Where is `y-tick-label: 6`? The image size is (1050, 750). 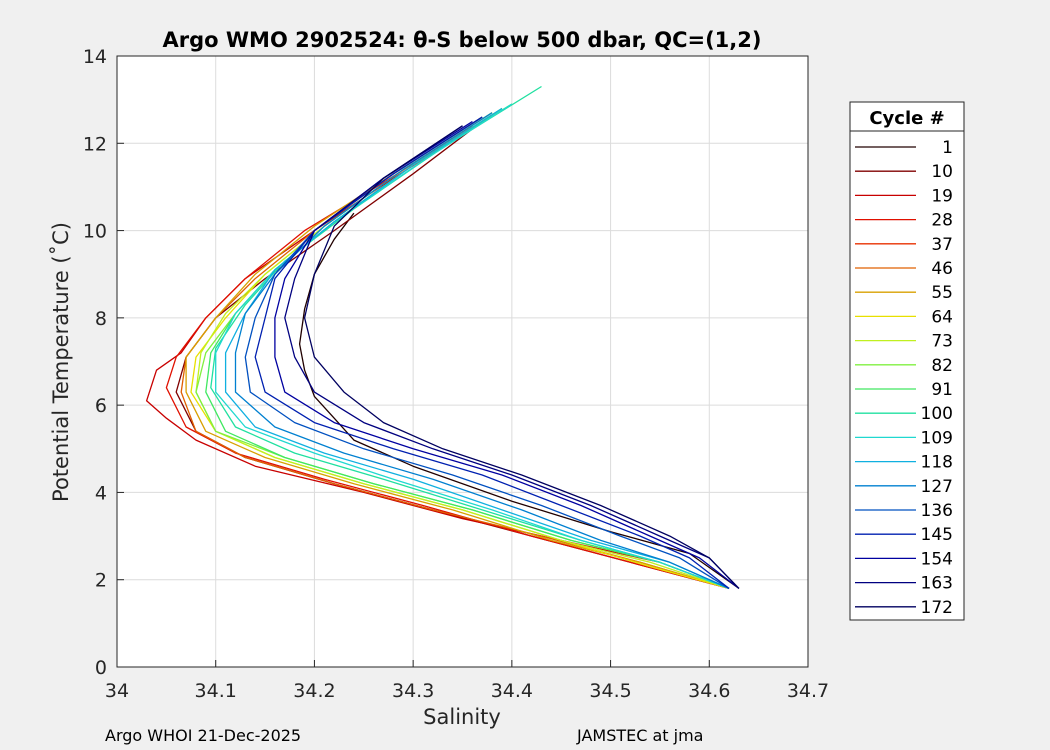 y-tick-label: 6 is located at coordinates (101, 406).